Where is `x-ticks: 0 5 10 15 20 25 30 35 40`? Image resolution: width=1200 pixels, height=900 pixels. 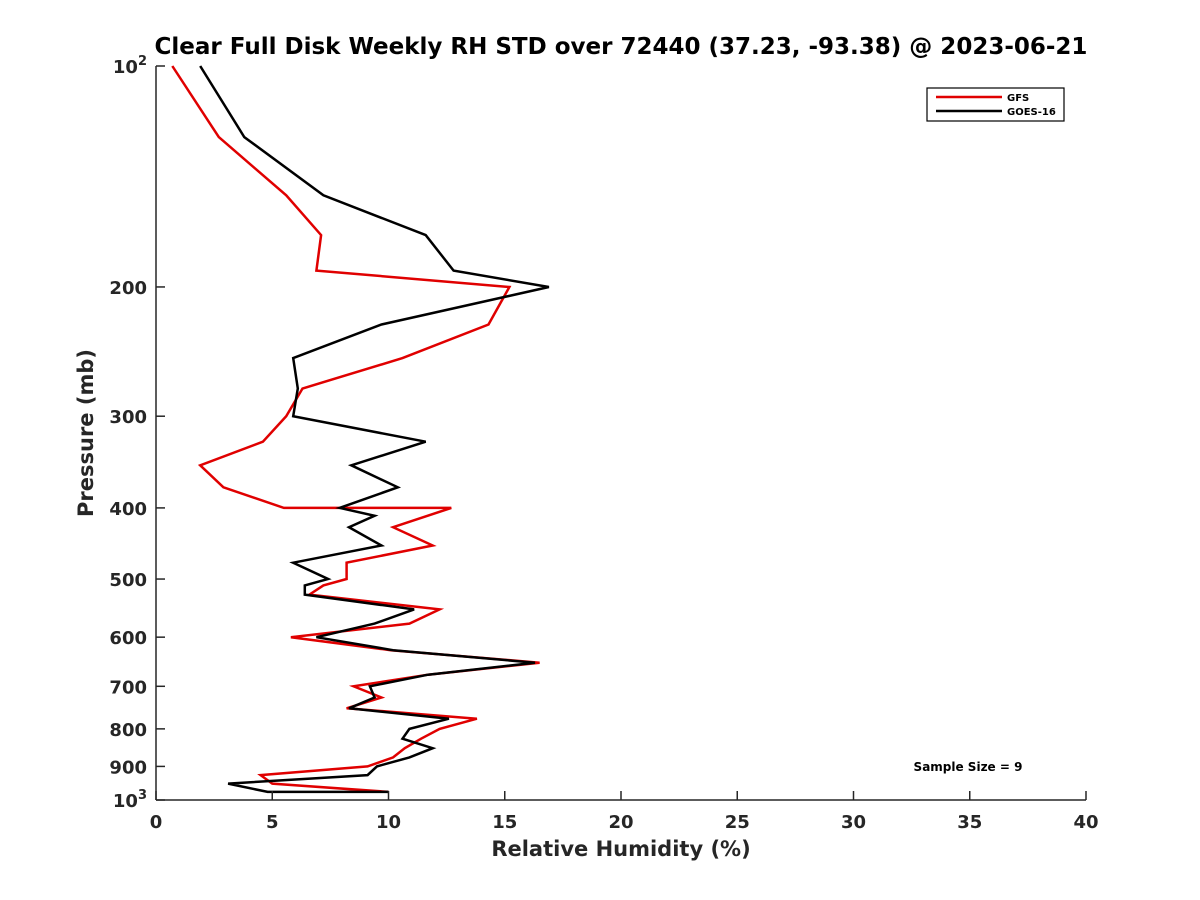
x-ticks: 0 5 10 15 20 25 30 35 40 is located at coordinates (624, 812).